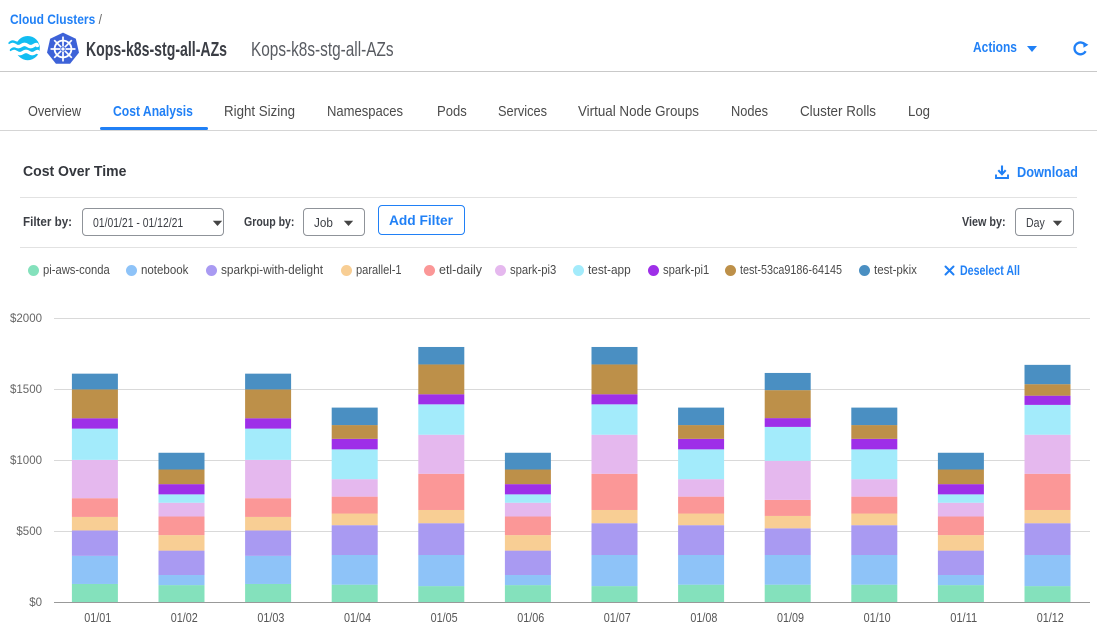 The height and width of the screenshot is (634, 1097). What do you see at coordinates (184, 618) in the screenshot?
I see `svg-text: 01/02` at bounding box center [184, 618].